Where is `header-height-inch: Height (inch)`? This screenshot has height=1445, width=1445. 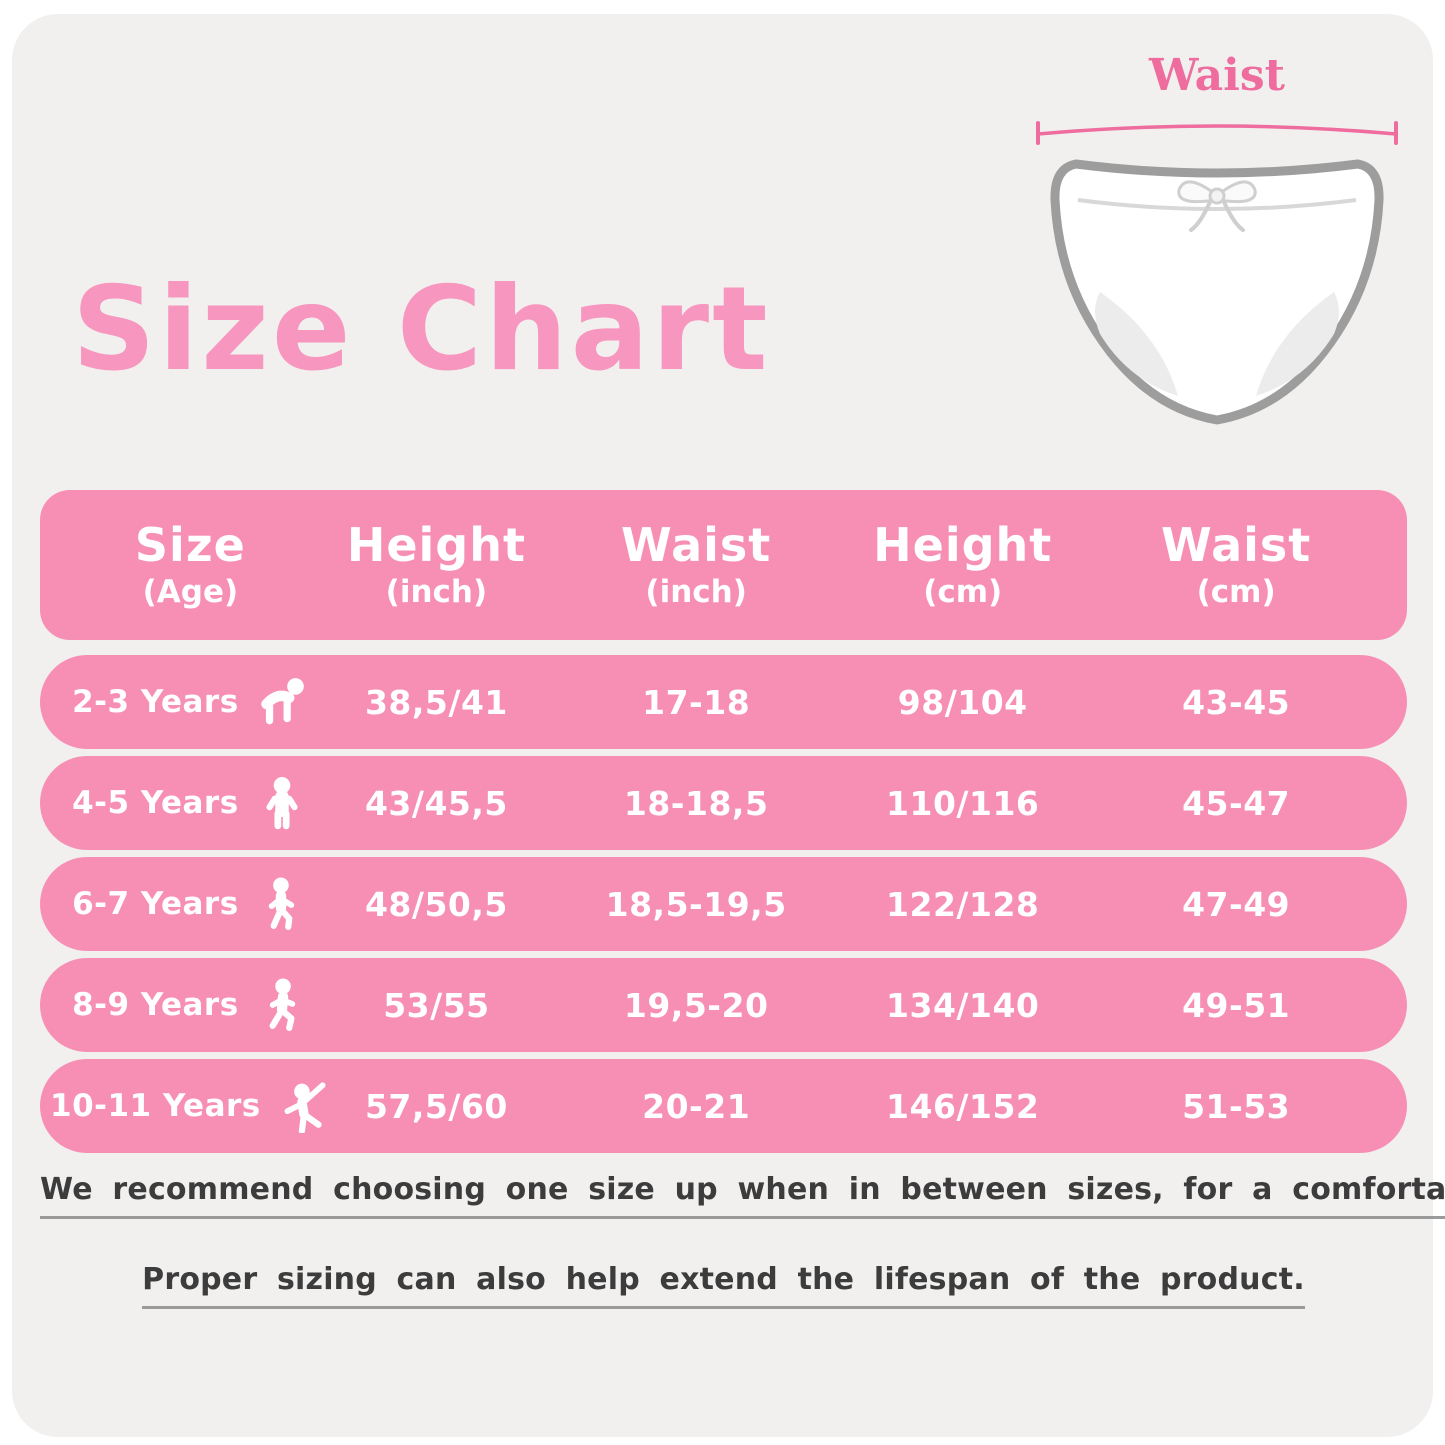 header-height-inch: Height (inch) is located at coordinates (436, 564).